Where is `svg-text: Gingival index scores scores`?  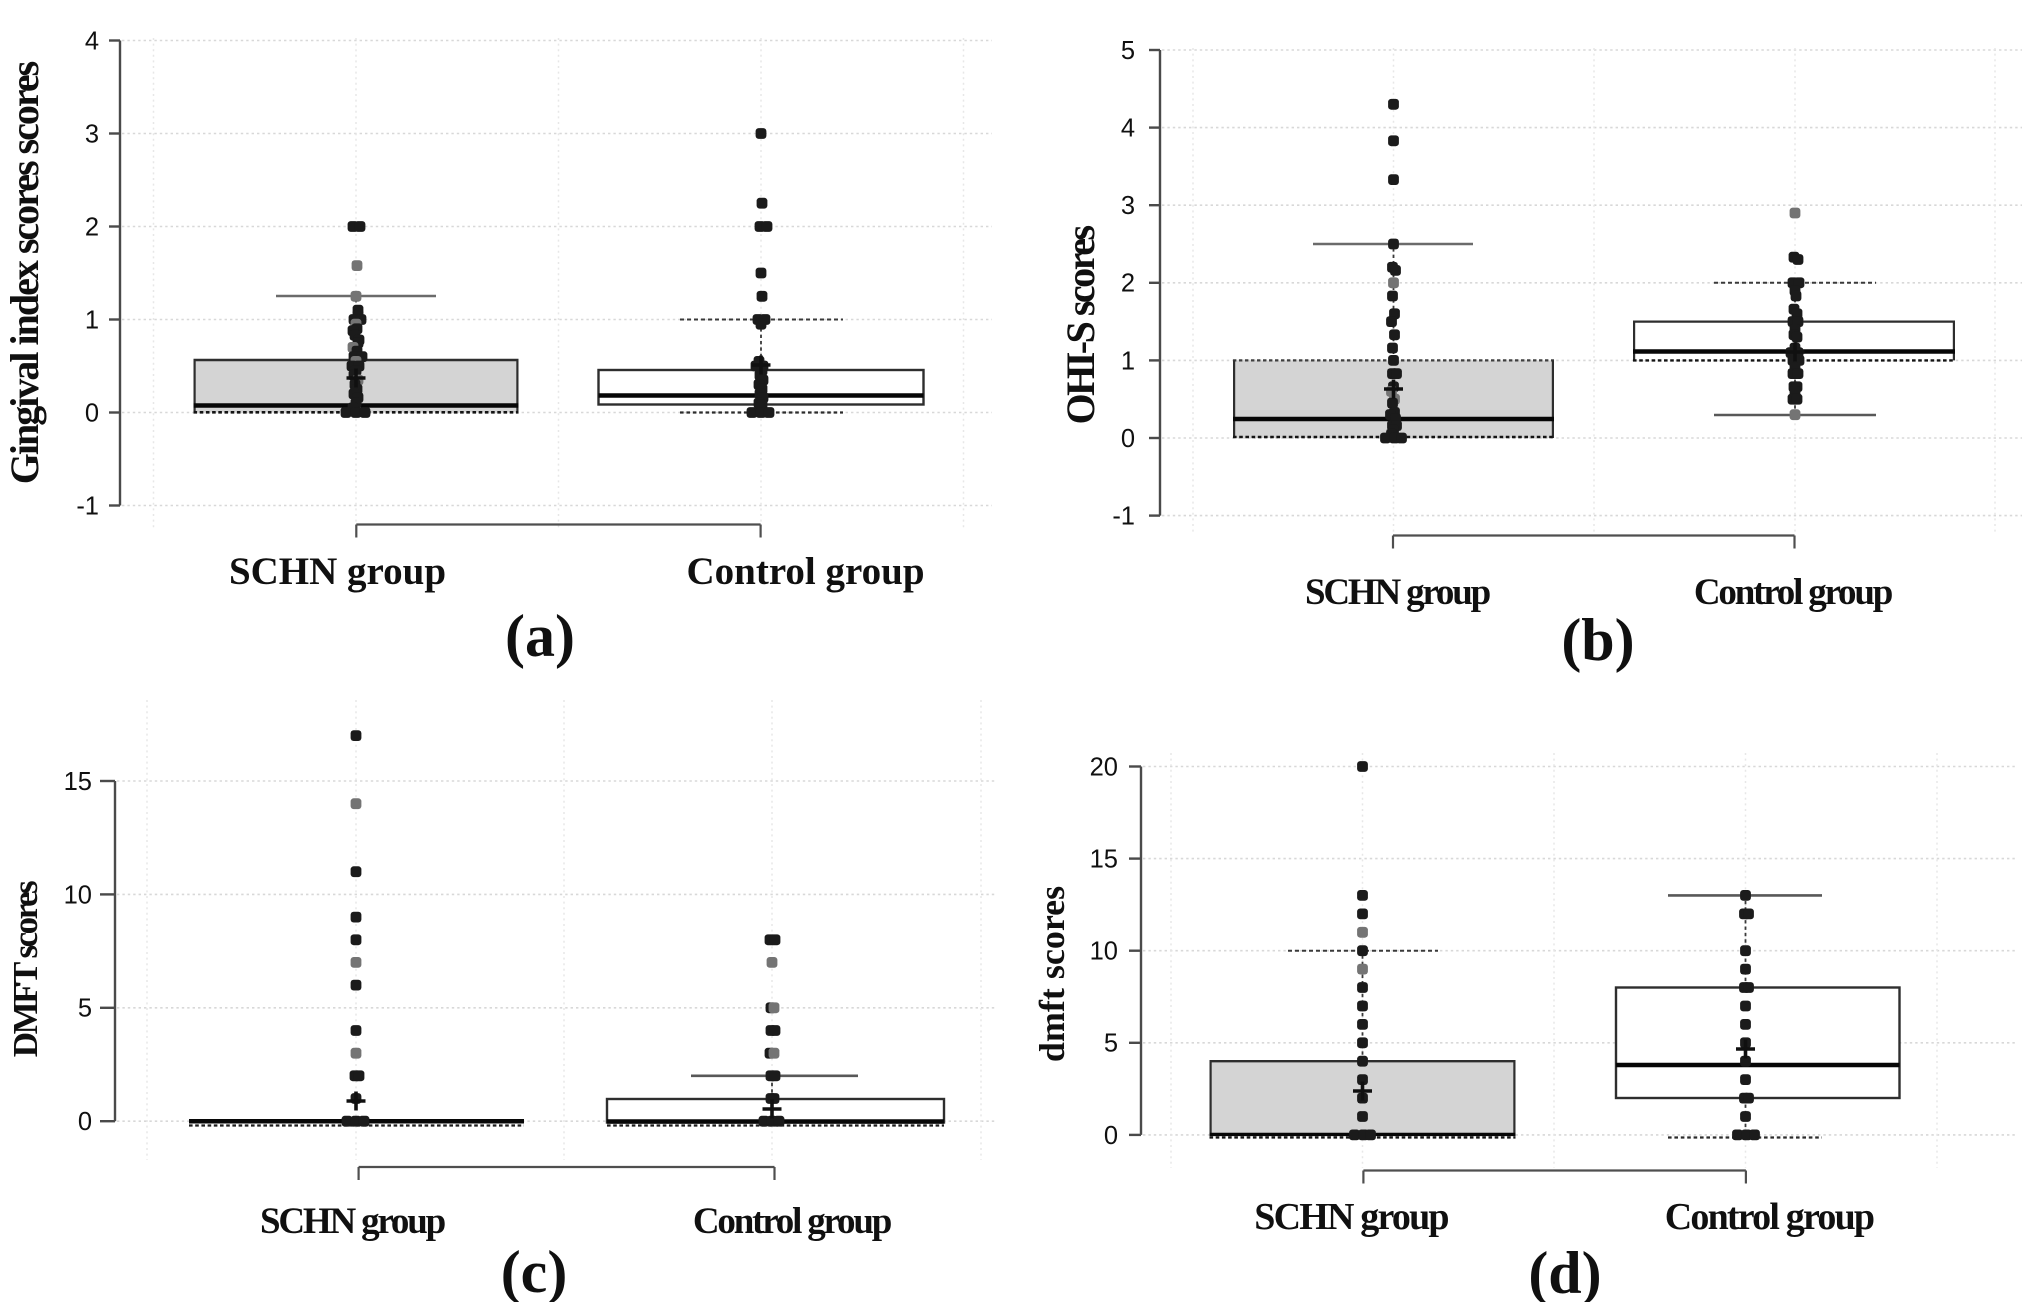 svg-text: Gingival index scores scores is located at coordinates (24, 272).